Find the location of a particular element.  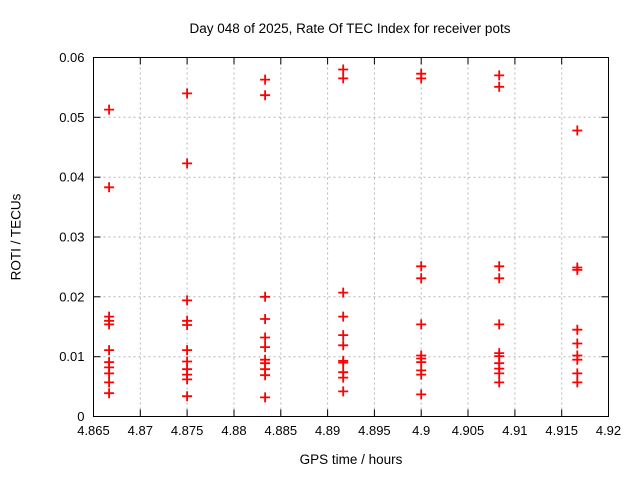

x-tick-label: 4.88 is located at coordinates (233, 430).